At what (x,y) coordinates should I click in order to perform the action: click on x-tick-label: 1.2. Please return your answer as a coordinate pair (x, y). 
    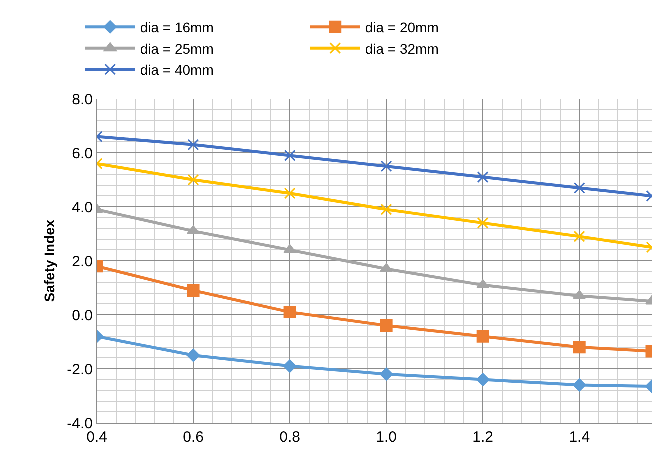
    Looking at the image, I should click on (483, 437).